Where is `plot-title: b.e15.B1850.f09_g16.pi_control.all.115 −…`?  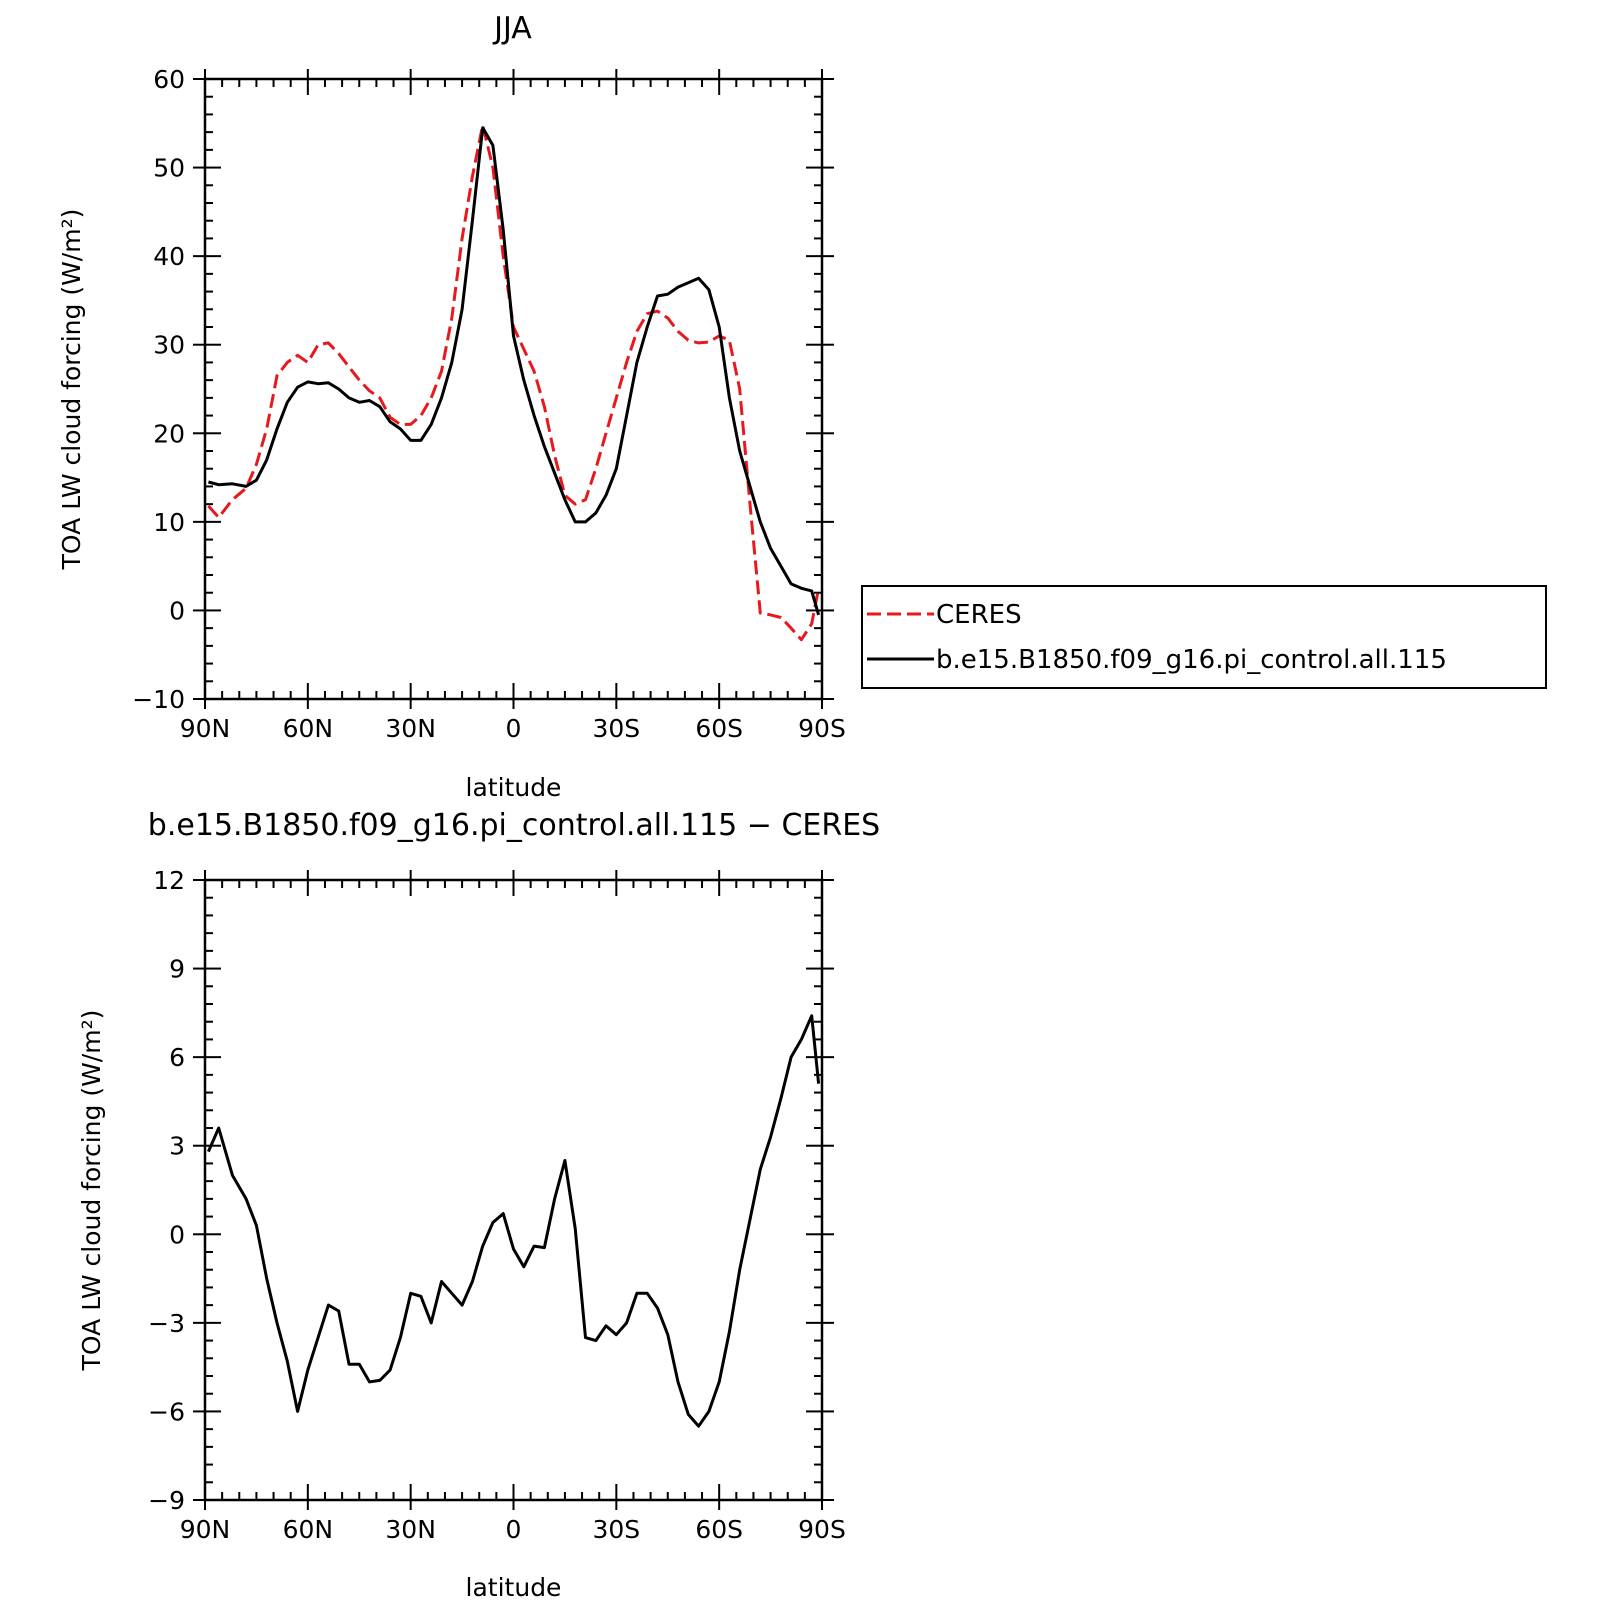
plot-title: b.e15.B1850.f09_g16.pi_control.all.115 −… is located at coordinates (514, 825).